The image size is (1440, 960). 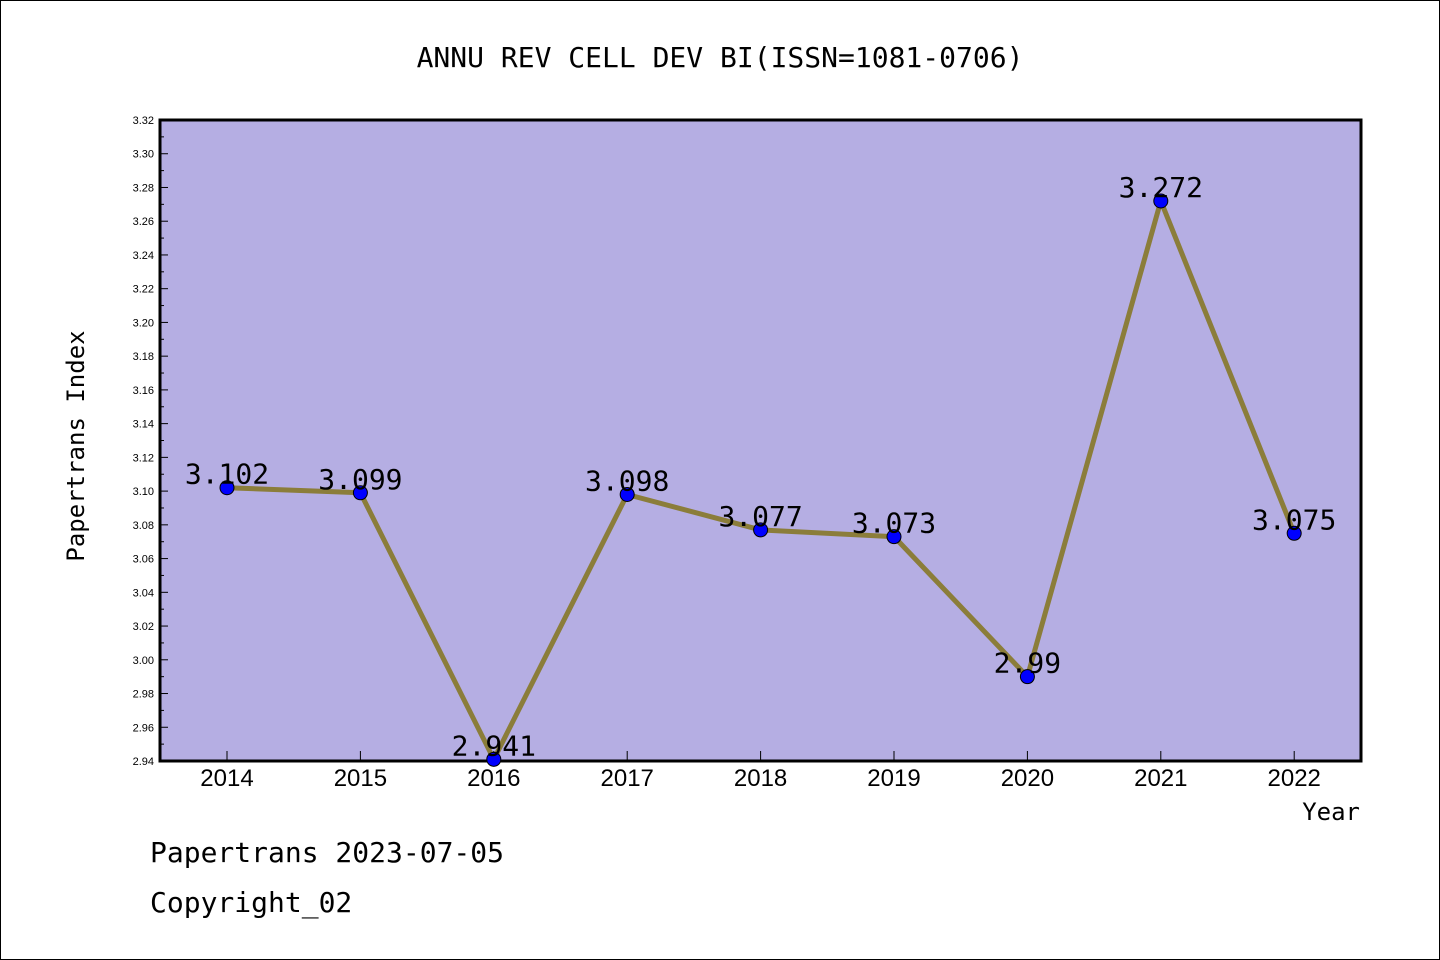 What do you see at coordinates (1294, 519) in the screenshot?
I see `data-label: 3.075` at bounding box center [1294, 519].